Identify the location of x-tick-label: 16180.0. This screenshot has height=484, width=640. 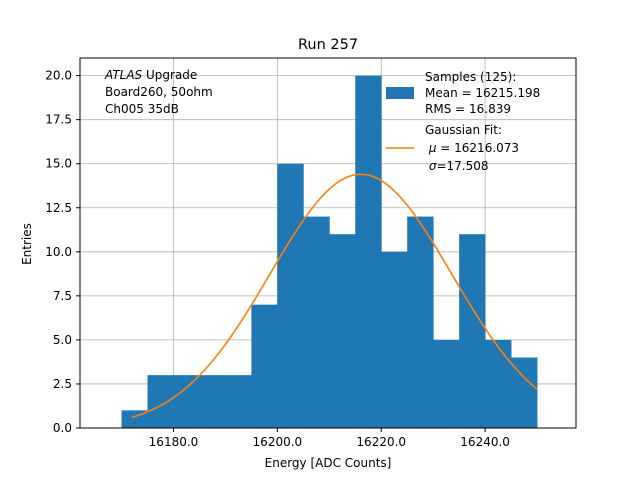
(174, 442).